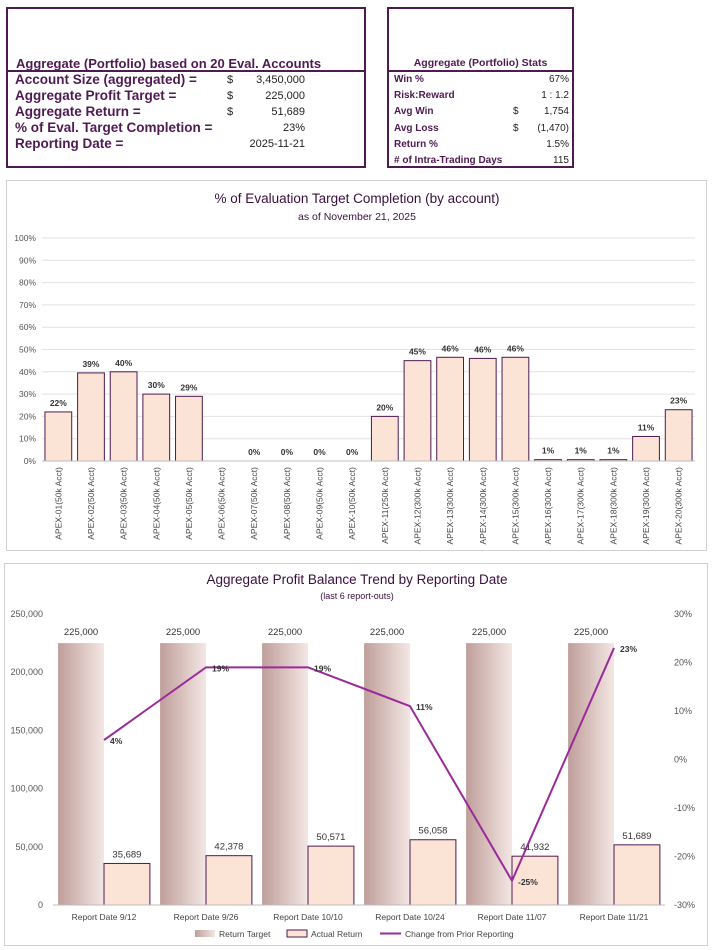  Describe the element at coordinates (104, 917) in the screenshot. I see `x-tick-label: Report Date 9/12` at that location.